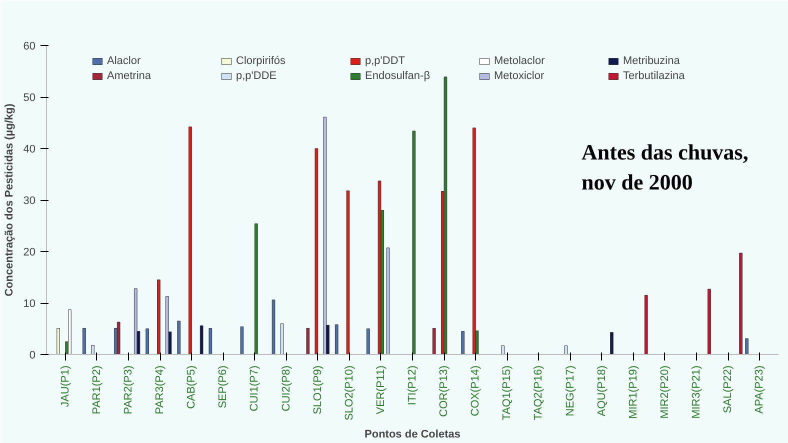  Describe the element at coordinates (602, 390) in the screenshot. I see `x-tick-label: AQU(P18)` at that location.